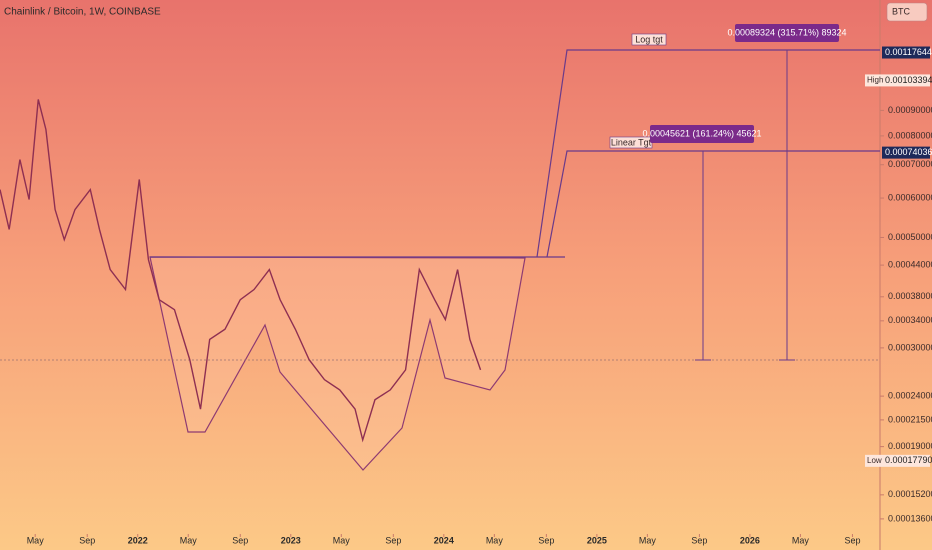  Describe the element at coordinates (910, 419) in the screenshot. I see `y-tick-label: 0.00021500` at that location.